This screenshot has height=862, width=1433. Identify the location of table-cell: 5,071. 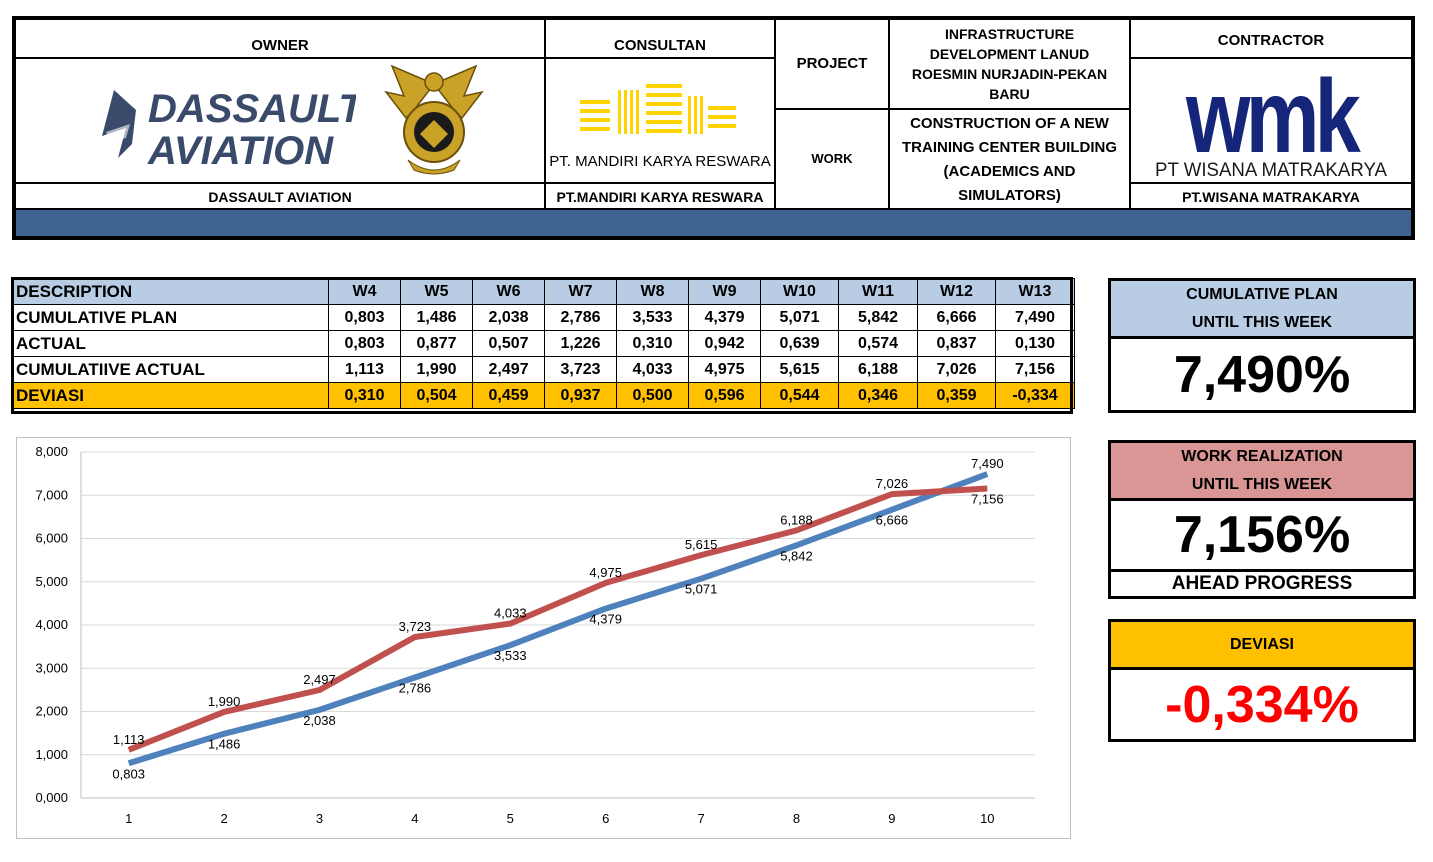
(799, 317).